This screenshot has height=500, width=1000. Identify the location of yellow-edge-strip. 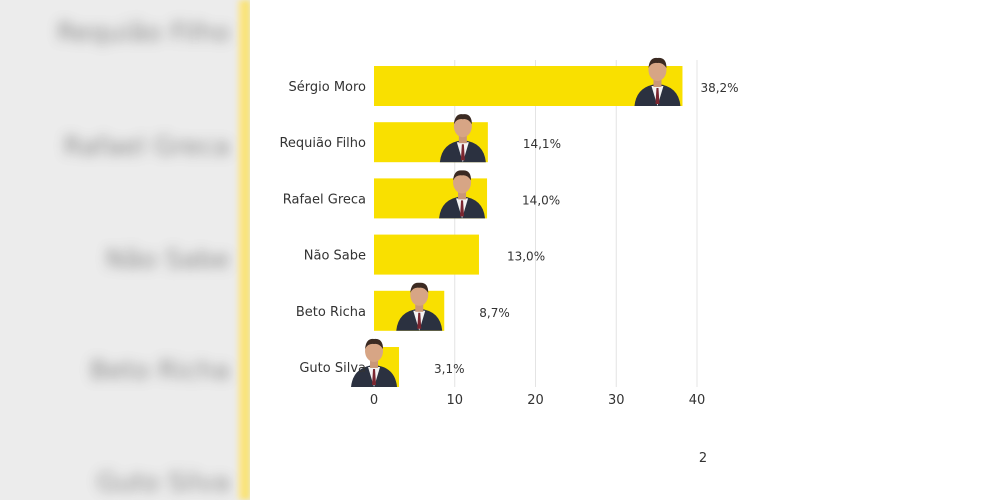
(244, 250).